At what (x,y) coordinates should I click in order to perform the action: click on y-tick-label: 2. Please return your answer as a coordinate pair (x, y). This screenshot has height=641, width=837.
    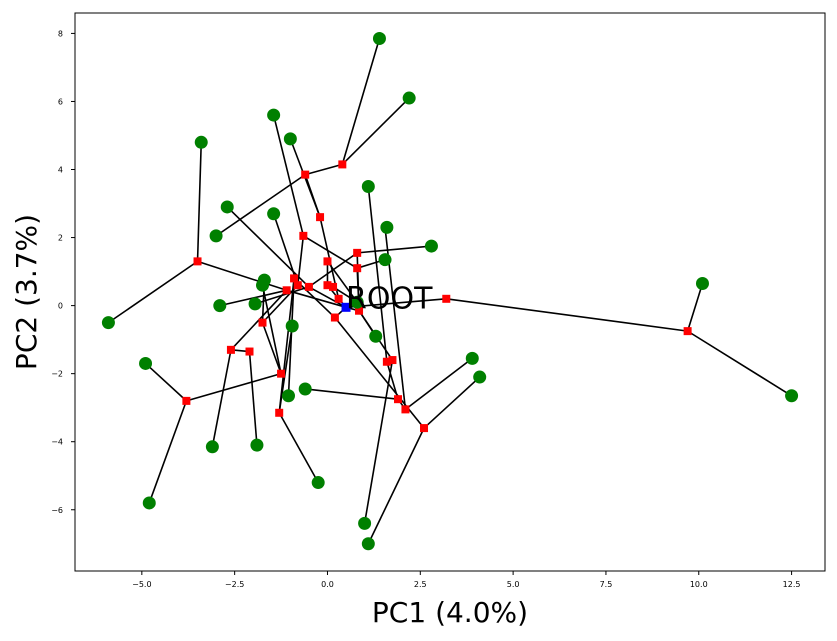
    Looking at the image, I should click on (60, 238).